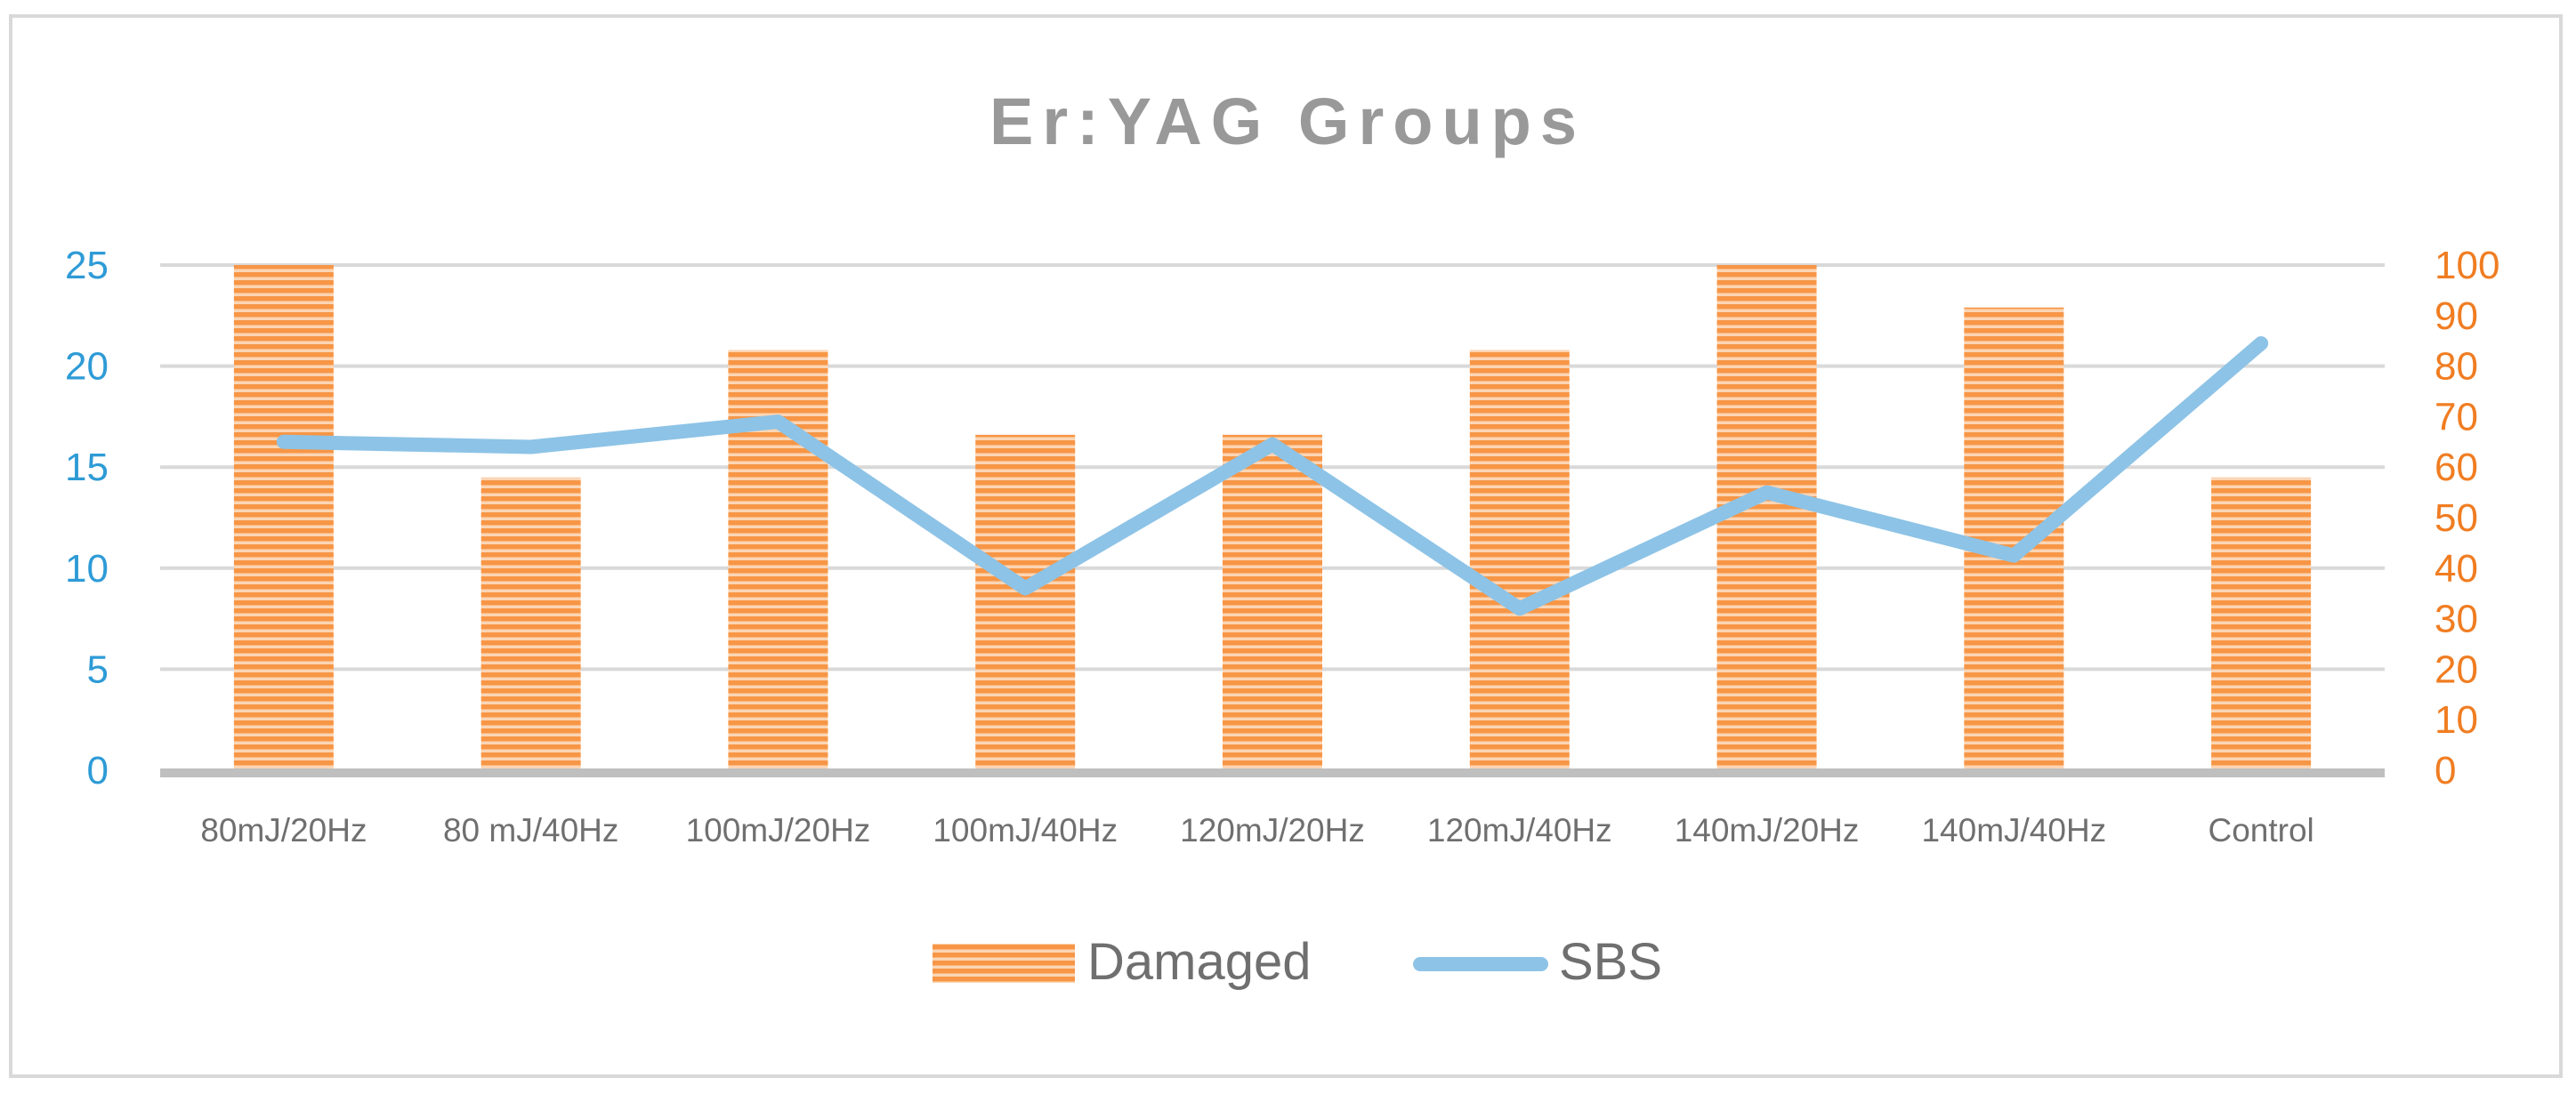  I want to click on right-tick-label: 0, so click(2445, 771).